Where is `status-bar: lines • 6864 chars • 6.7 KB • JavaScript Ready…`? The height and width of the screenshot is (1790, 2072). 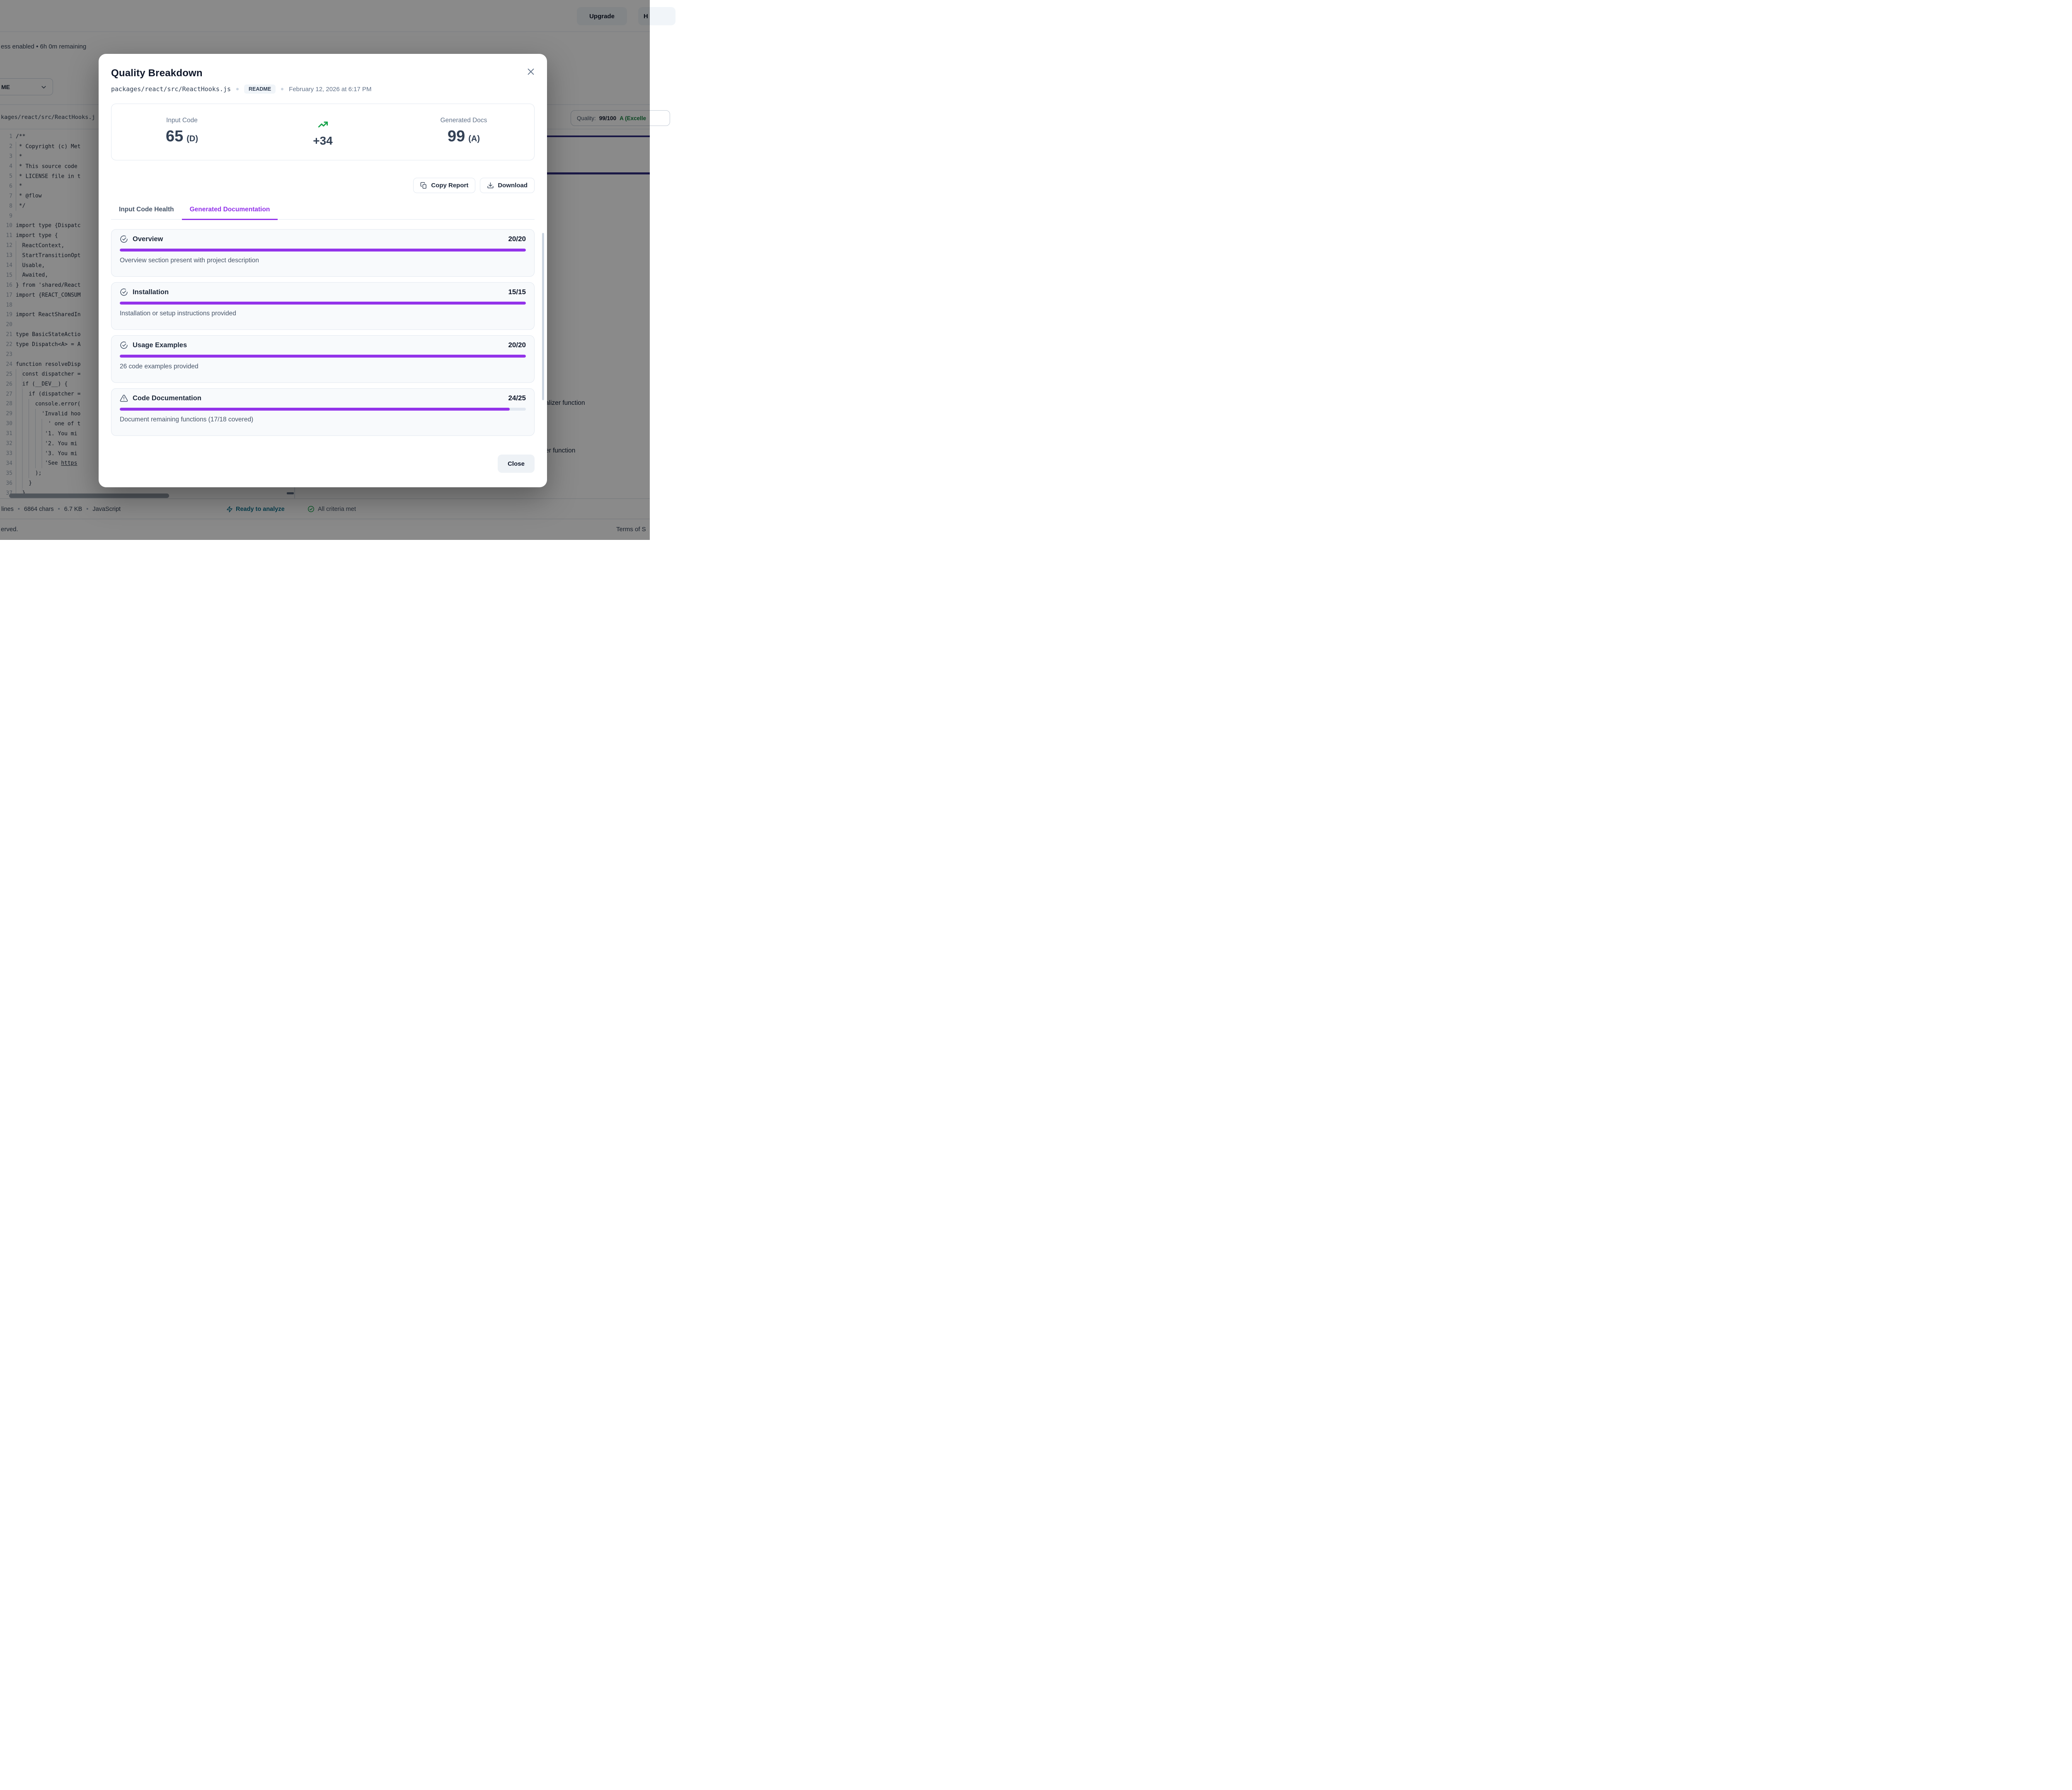
status-bar: lines • 6864 chars • 6.7 KB • JavaScript Ready… is located at coordinates (325, 509).